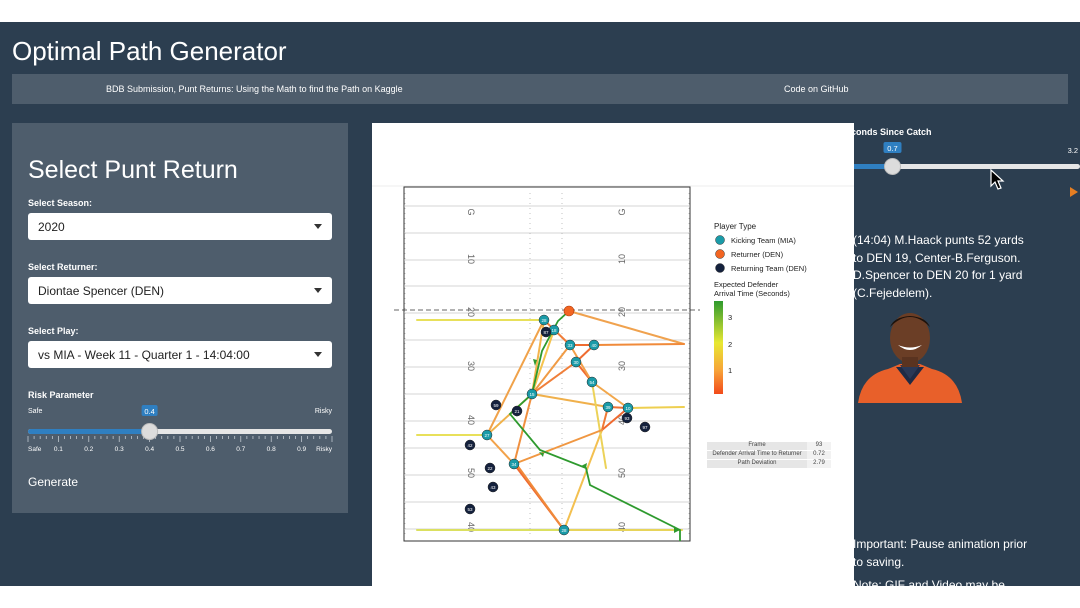 The height and width of the screenshot is (608, 1080). What do you see at coordinates (60, 203) in the screenshot?
I see `season-label: Select Season:` at bounding box center [60, 203].